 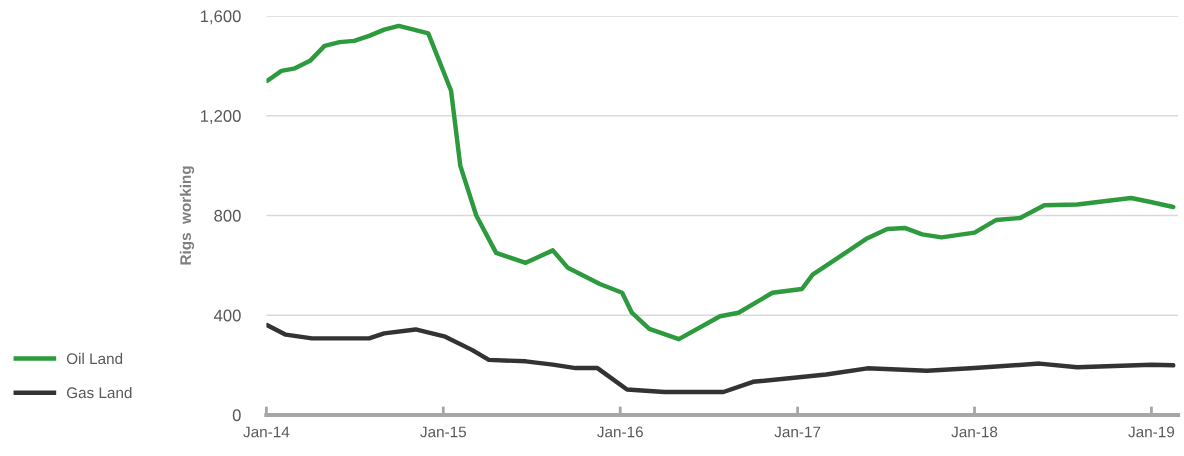 What do you see at coordinates (227, 315) in the screenshot?
I see `y-tick-label: 400` at bounding box center [227, 315].